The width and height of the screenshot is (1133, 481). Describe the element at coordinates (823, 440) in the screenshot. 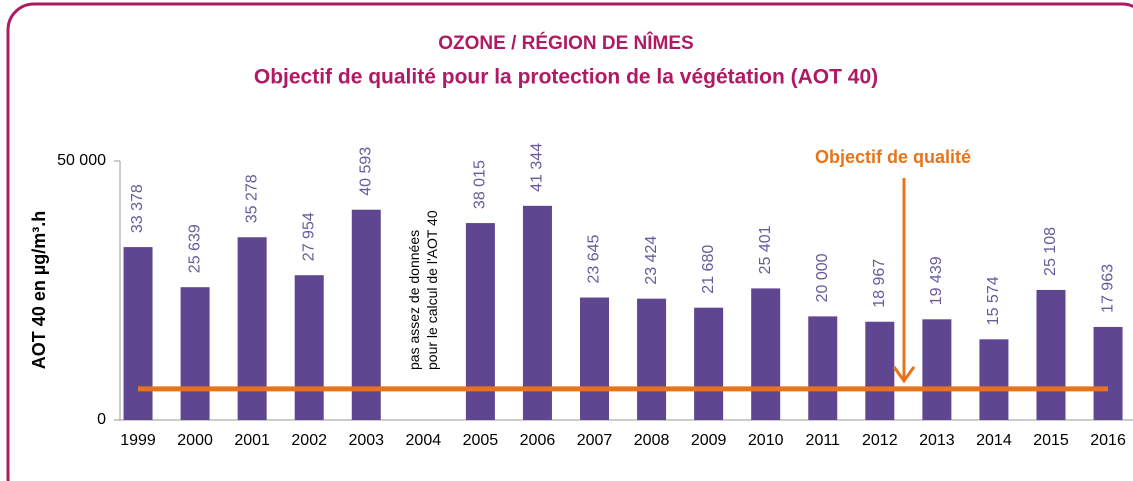

I see `x-tick-label: 2011` at that location.